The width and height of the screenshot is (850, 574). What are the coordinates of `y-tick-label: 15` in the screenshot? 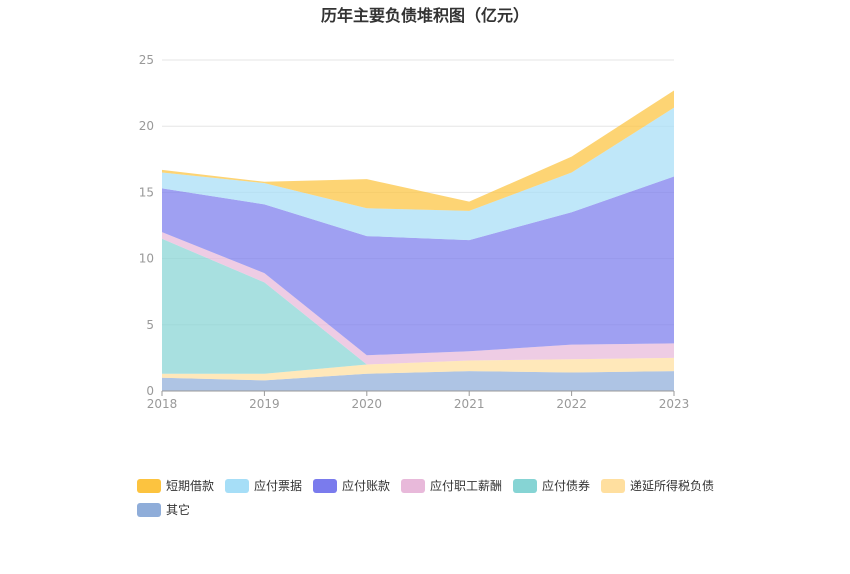 It's located at (146, 192).